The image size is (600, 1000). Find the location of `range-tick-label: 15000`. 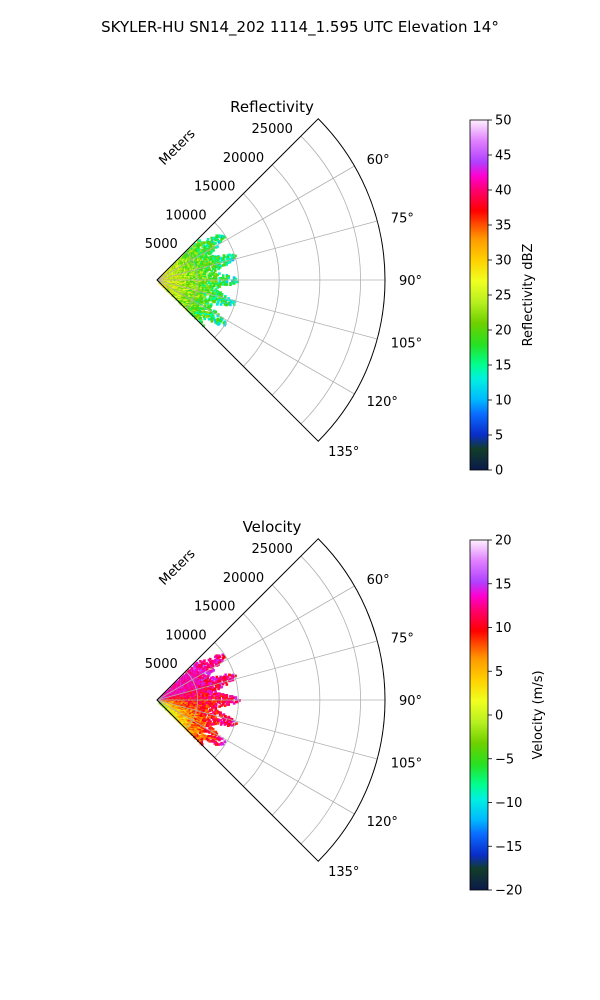

range-tick-label: 15000 is located at coordinates (214, 187).